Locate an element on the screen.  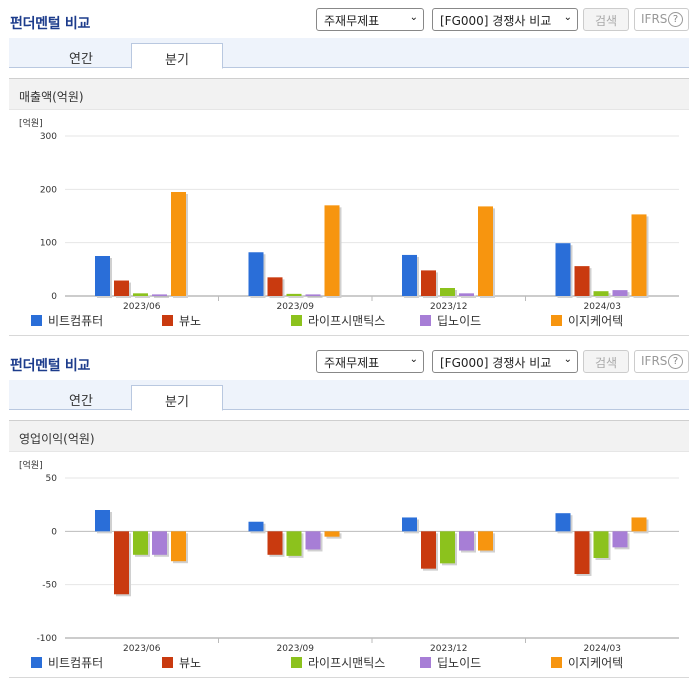
y-tick-label: 300 is located at coordinates (48, 137).